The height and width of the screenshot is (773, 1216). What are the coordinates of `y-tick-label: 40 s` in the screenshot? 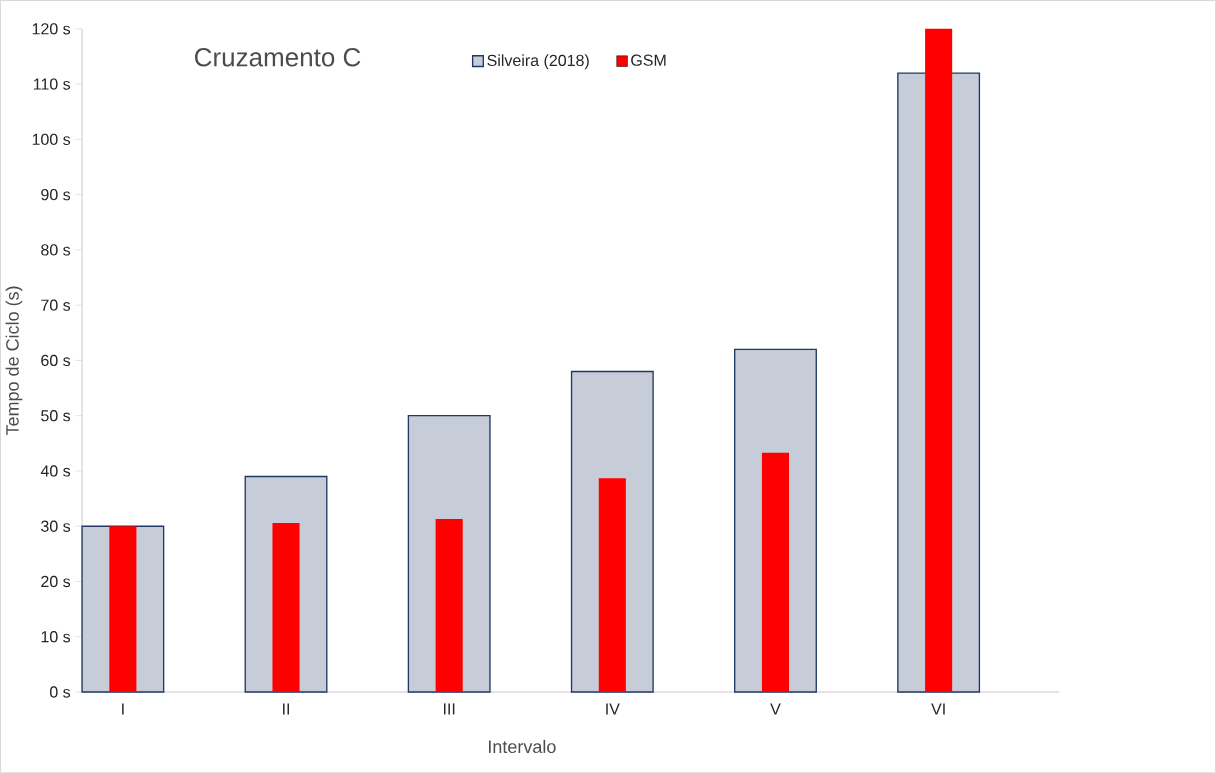 It's located at (55, 471).